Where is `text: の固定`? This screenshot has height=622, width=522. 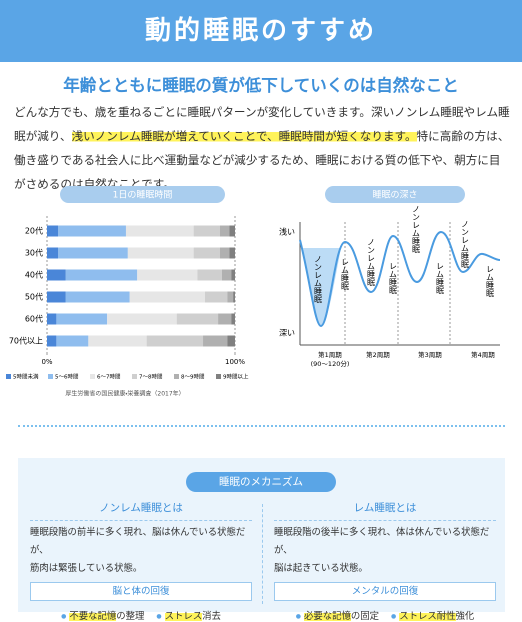
text: の固定 is located at coordinates (364, 616).